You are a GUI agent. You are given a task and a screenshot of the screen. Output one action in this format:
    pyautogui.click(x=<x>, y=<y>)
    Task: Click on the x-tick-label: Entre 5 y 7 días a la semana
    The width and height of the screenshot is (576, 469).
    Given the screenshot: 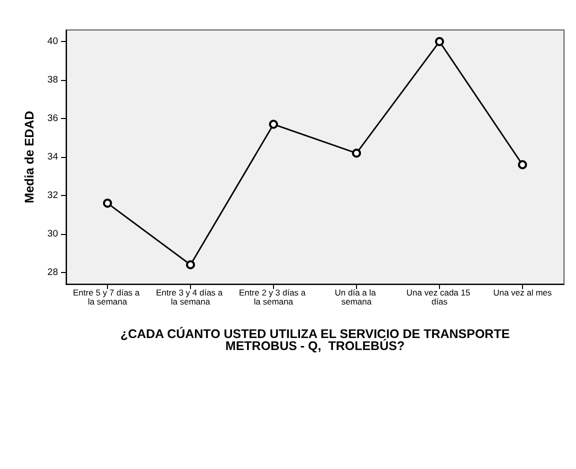 What is the action you would take?
    pyautogui.click(x=107, y=297)
    